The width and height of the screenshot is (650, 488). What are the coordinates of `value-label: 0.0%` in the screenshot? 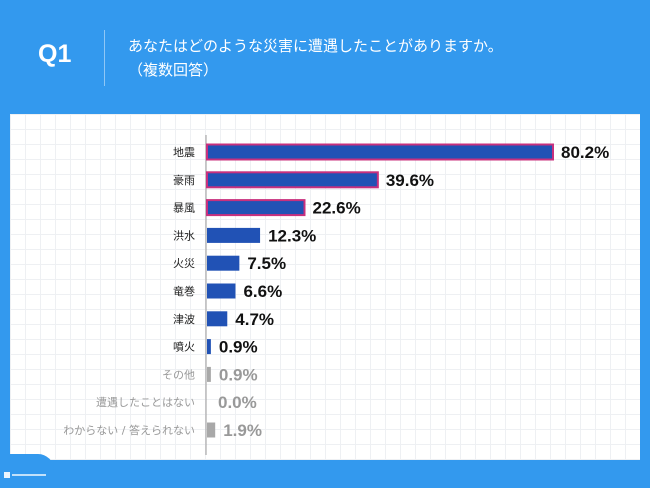 It's located at (237, 402).